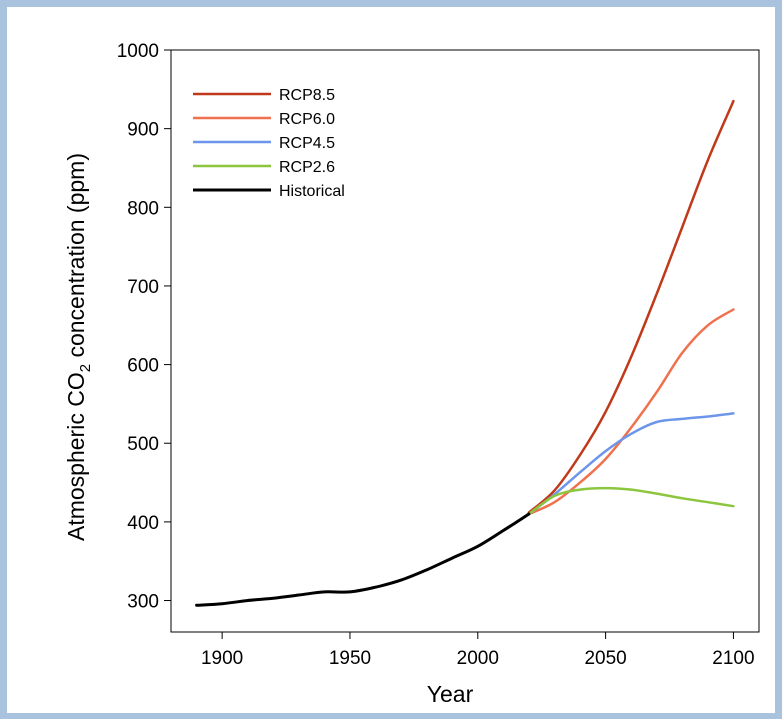  What do you see at coordinates (605, 658) in the screenshot?
I see `x-tick-label: 2050` at bounding box center [605, 658].